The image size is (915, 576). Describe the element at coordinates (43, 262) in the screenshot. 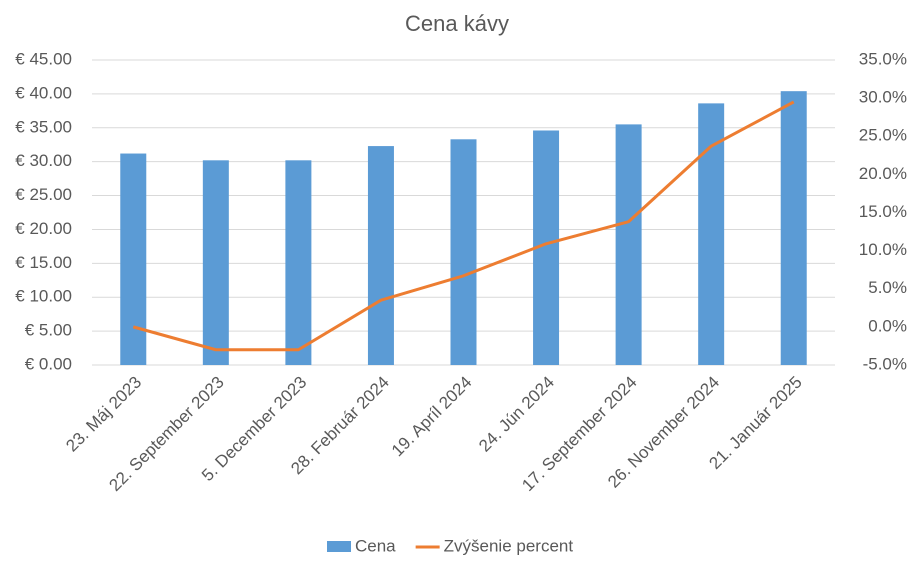

I see `y-tick-label: € 15.00` at that location.